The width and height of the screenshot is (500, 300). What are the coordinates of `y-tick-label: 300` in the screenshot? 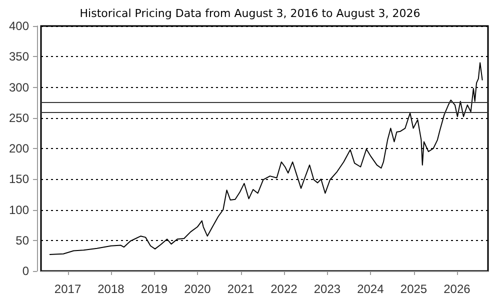 It's located at (19, 87).